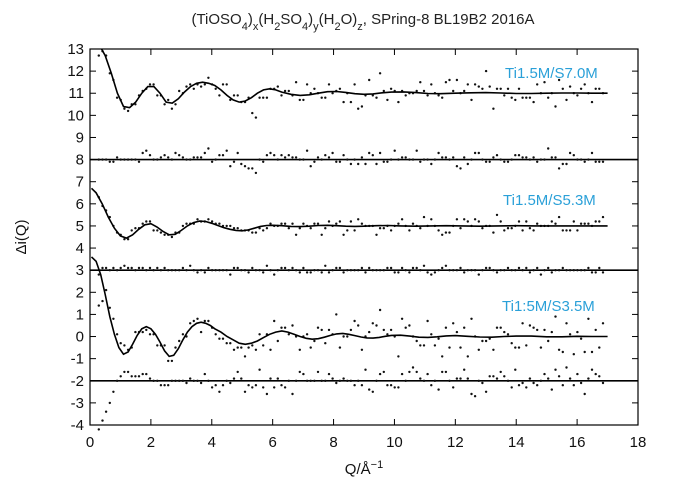 The width and height of the screenshot is (680, 481). What do you see at coordinates (394, 442) in the screenshot?
I see `x-tick-label: 10` at bounding box center [394, 442].